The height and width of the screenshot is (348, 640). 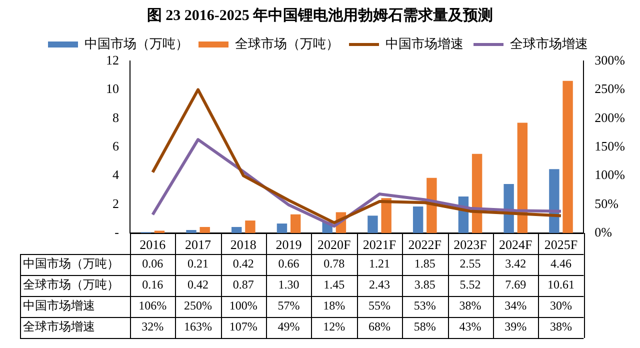 What do you see at coordinates (289, 244) in the screenshot?
I see `x-tick-label: 2019` at bounding box center [289, 244].